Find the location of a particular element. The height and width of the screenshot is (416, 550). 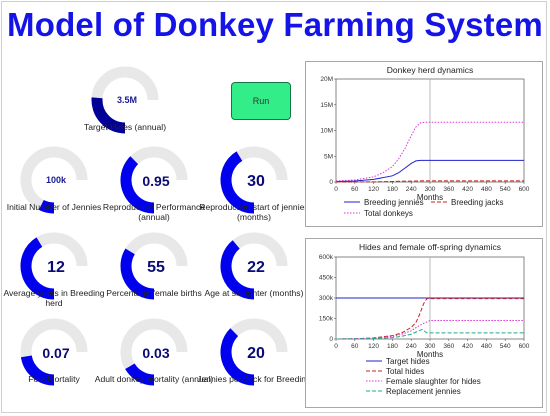

chart-title: Donkey herd dynamics is located at coordinates (430, 70).